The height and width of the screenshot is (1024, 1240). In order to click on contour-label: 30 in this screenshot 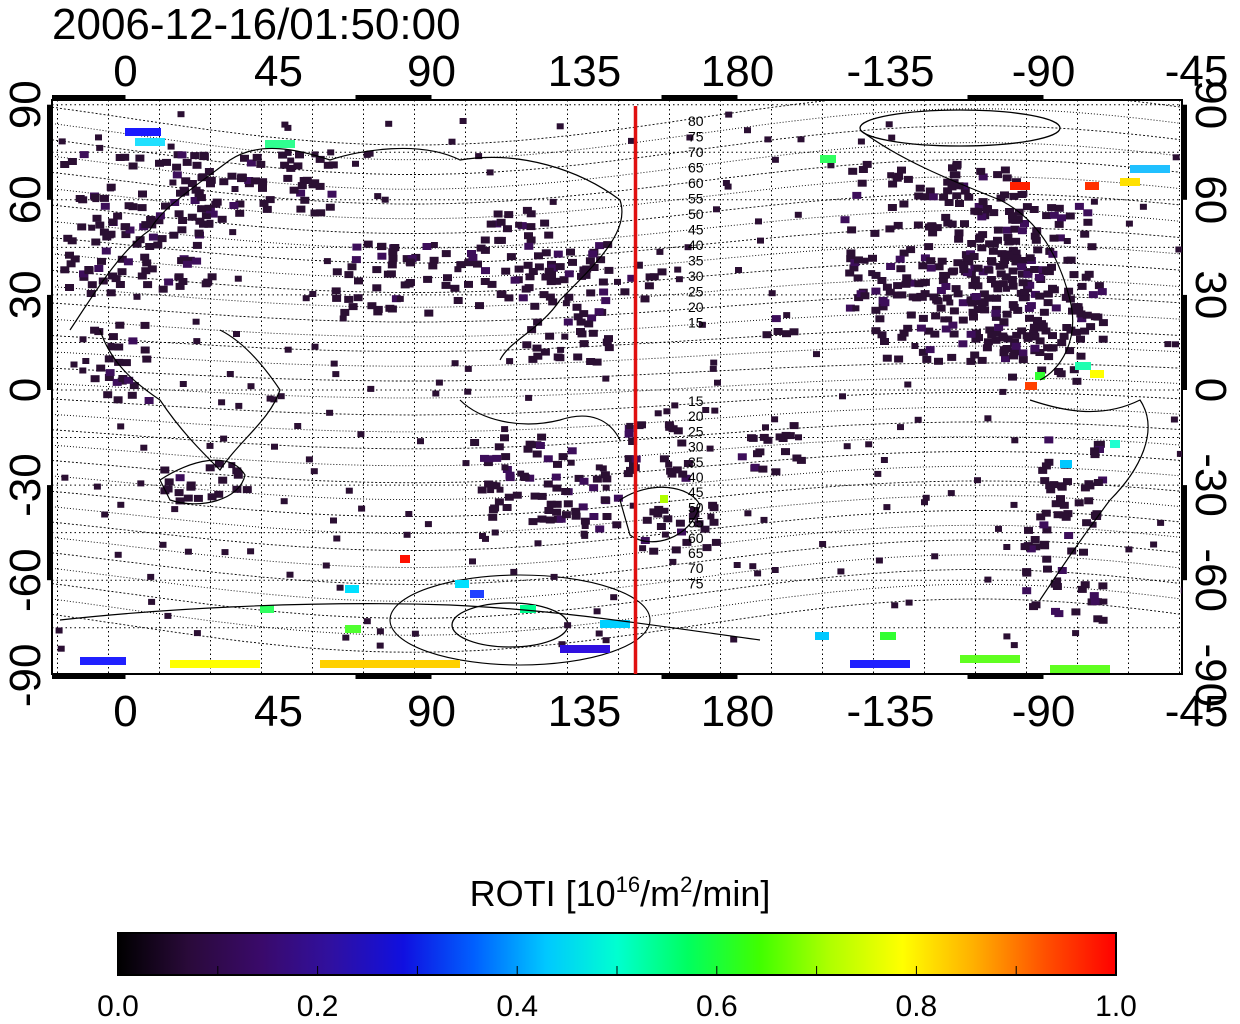, I will do `click(696, 447)`.